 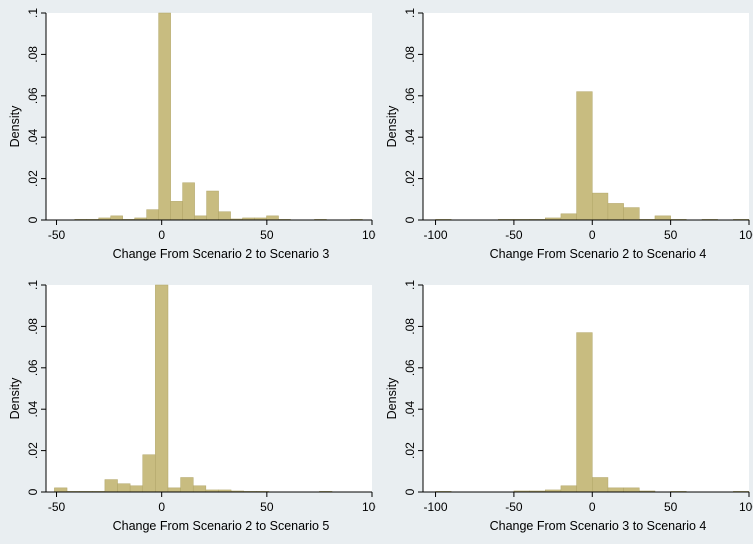 What do you see at coordinates (598, 526) in the screenshot?
I see `x-axis-title: Change From Scenario 3 to Scenario 4` at bounding box center [598, 526].